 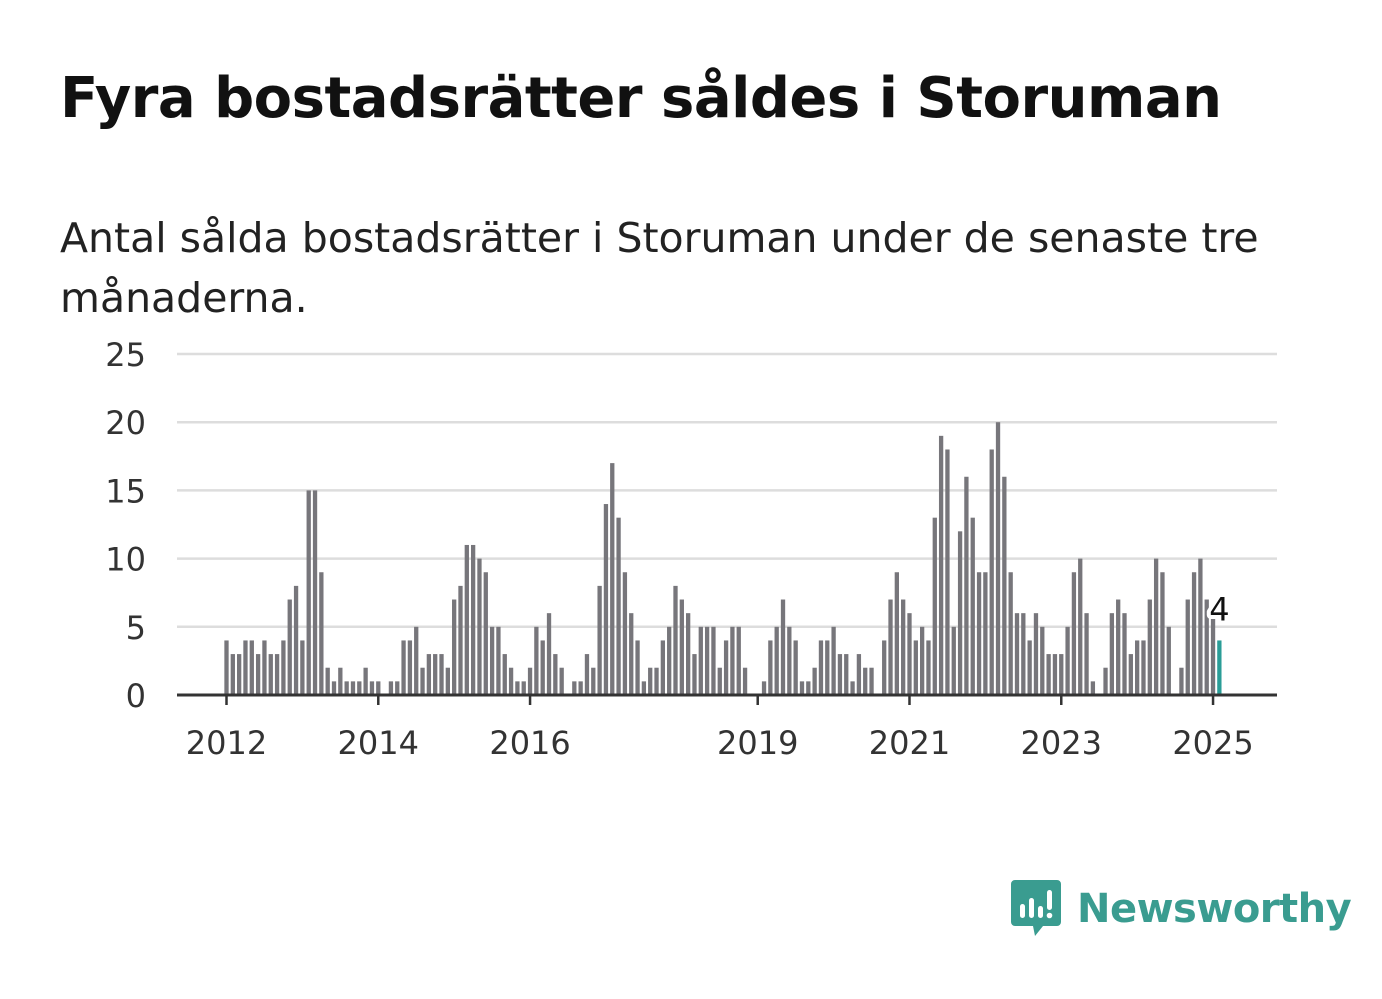 I want to click on x-tick-label: 2019, so click(x=757, y=743).